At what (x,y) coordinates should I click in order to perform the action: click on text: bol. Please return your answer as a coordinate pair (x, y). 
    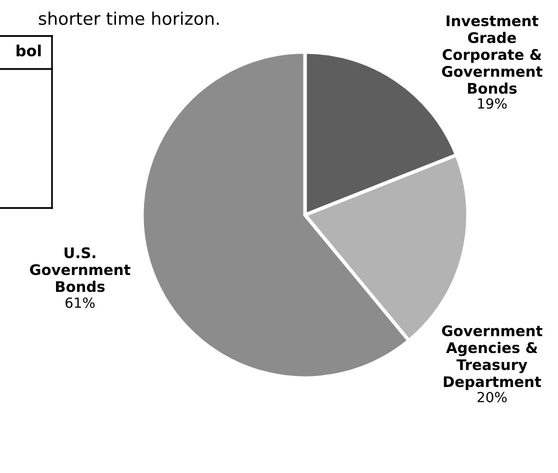
    Looking at the image, I should click on (28, 50).